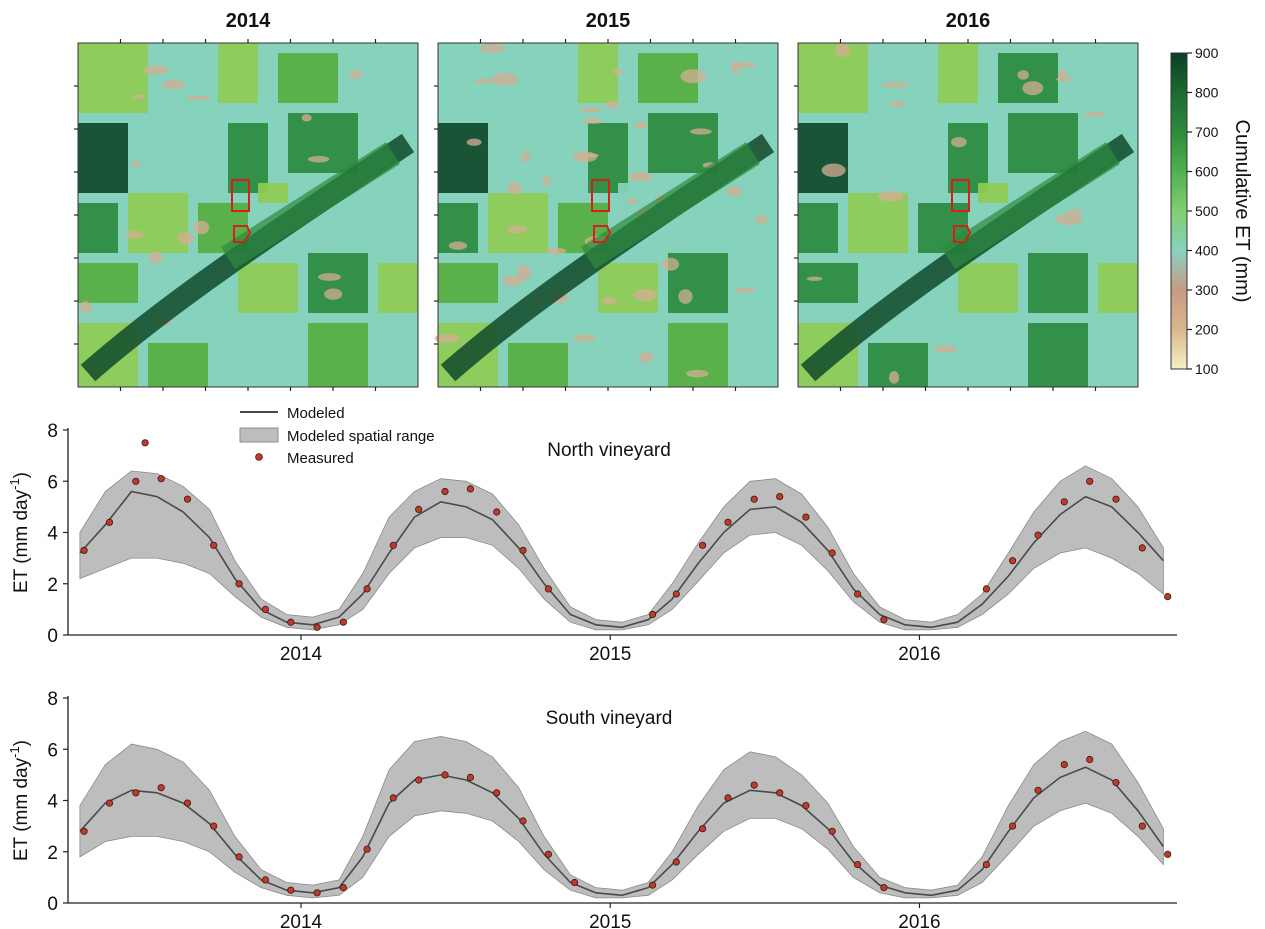 The width and height of the screenshot is (1265, 929). I want to click on colorbar-ramp, so click(1179, 211).